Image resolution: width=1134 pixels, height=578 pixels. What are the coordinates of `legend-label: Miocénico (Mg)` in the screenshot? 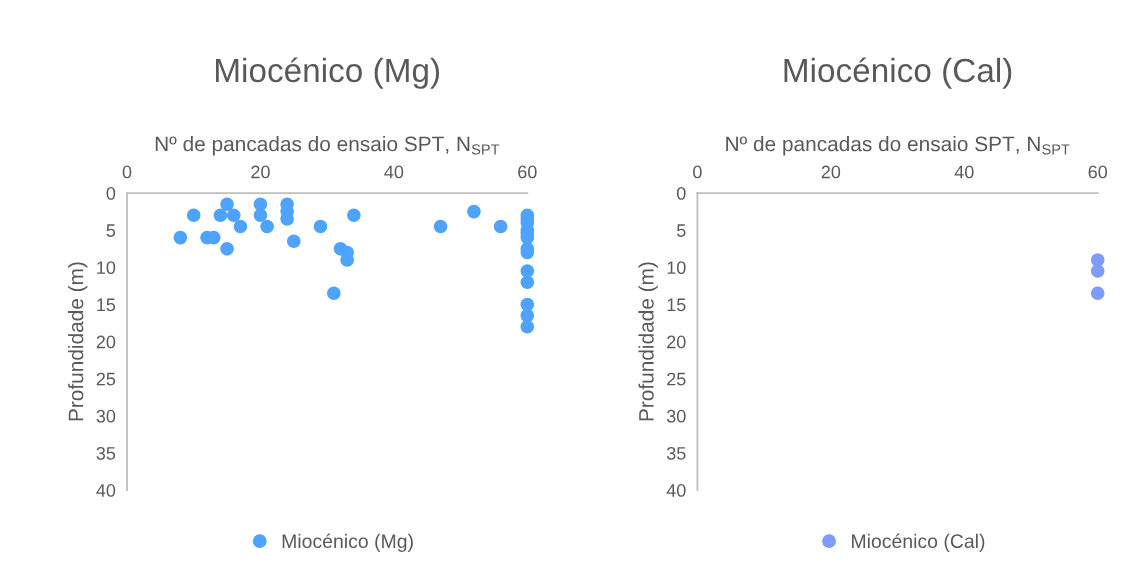 It's located at (347, 542).